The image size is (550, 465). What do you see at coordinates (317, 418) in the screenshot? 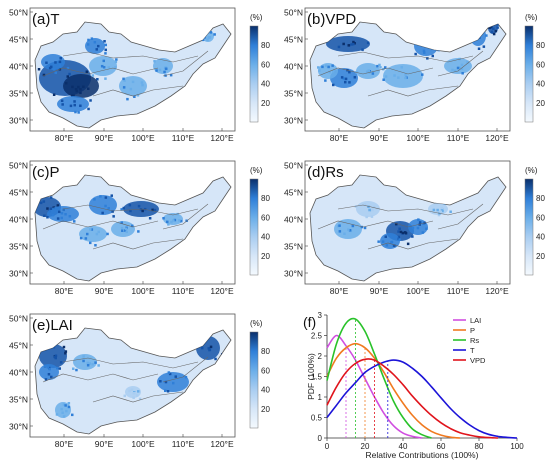
I see `y-tick-label: 0.5` at bounding box center [317, 418].